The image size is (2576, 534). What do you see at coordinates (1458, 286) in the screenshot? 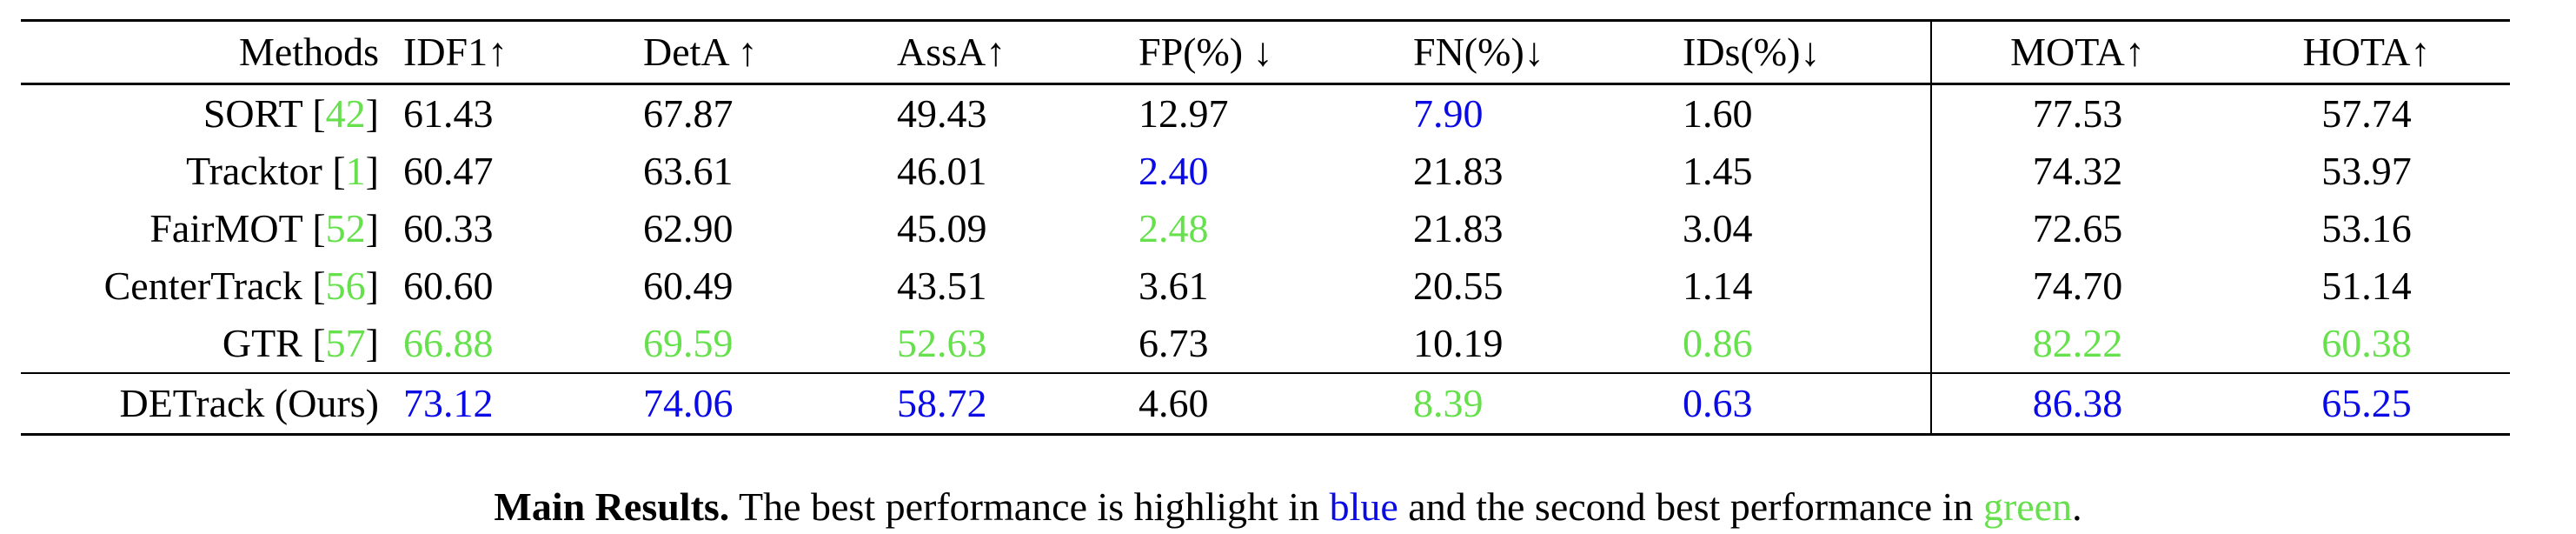
I see `cell-fn: 20.55` at bounding box center [1458, 286].